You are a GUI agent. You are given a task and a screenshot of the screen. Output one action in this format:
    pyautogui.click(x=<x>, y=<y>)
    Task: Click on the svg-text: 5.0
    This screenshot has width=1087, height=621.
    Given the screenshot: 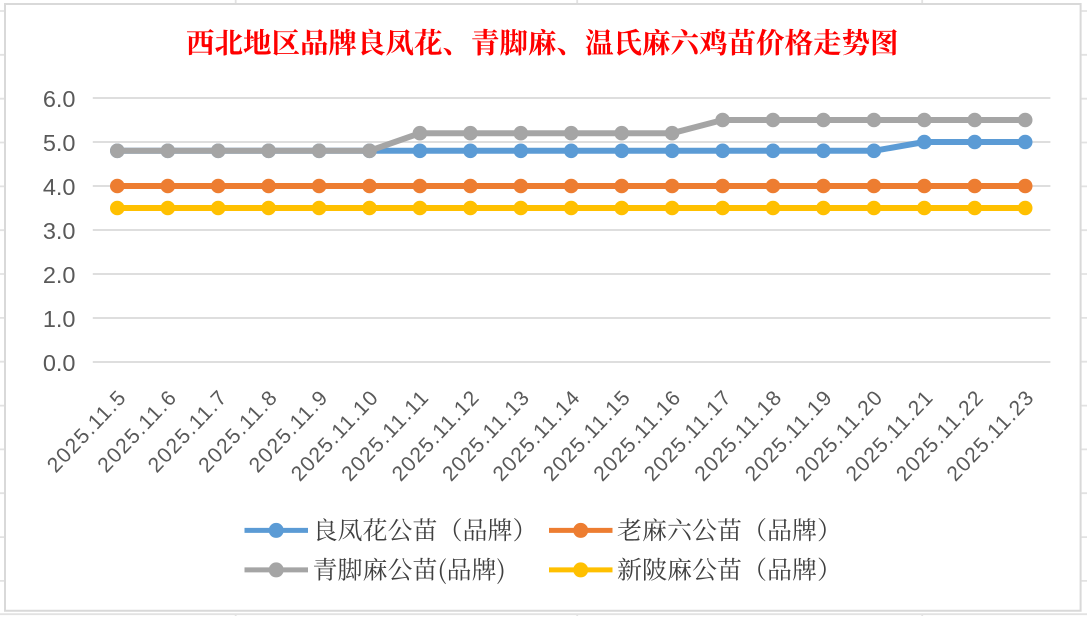 What is the action you would take?
    pyautogui.click(x=59, y=143)
    